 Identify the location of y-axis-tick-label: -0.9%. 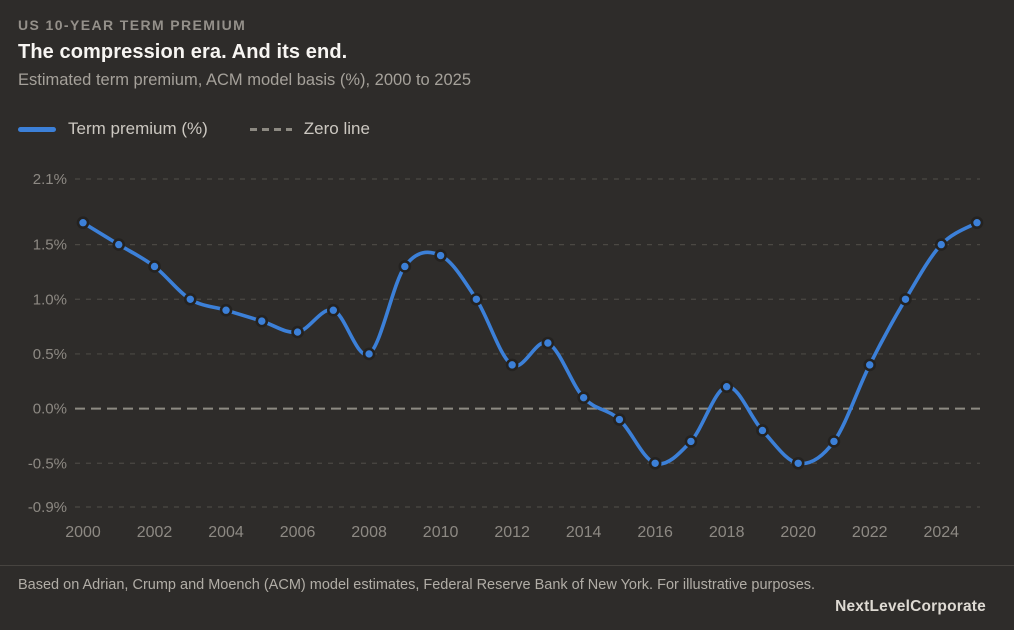
(47, 507).